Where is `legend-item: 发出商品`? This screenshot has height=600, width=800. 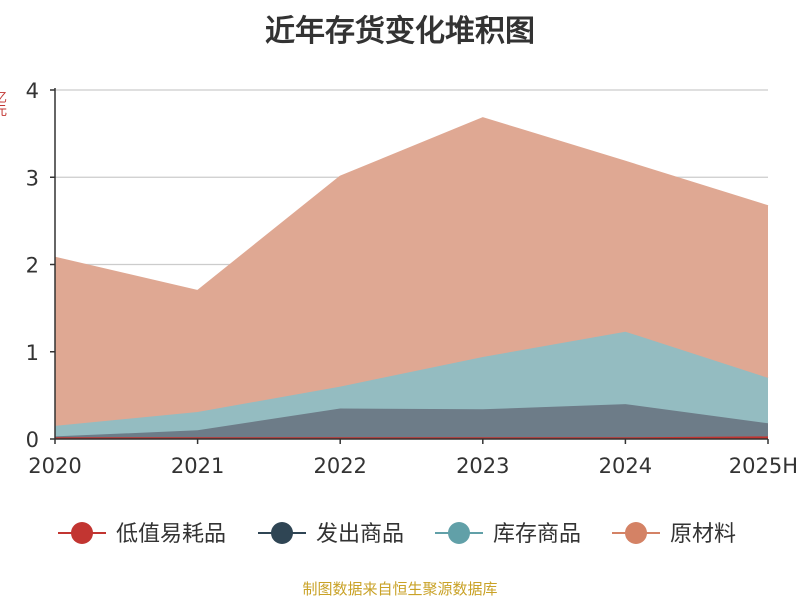 legend-item: 发出商品 is located at coordinates (331, 534).